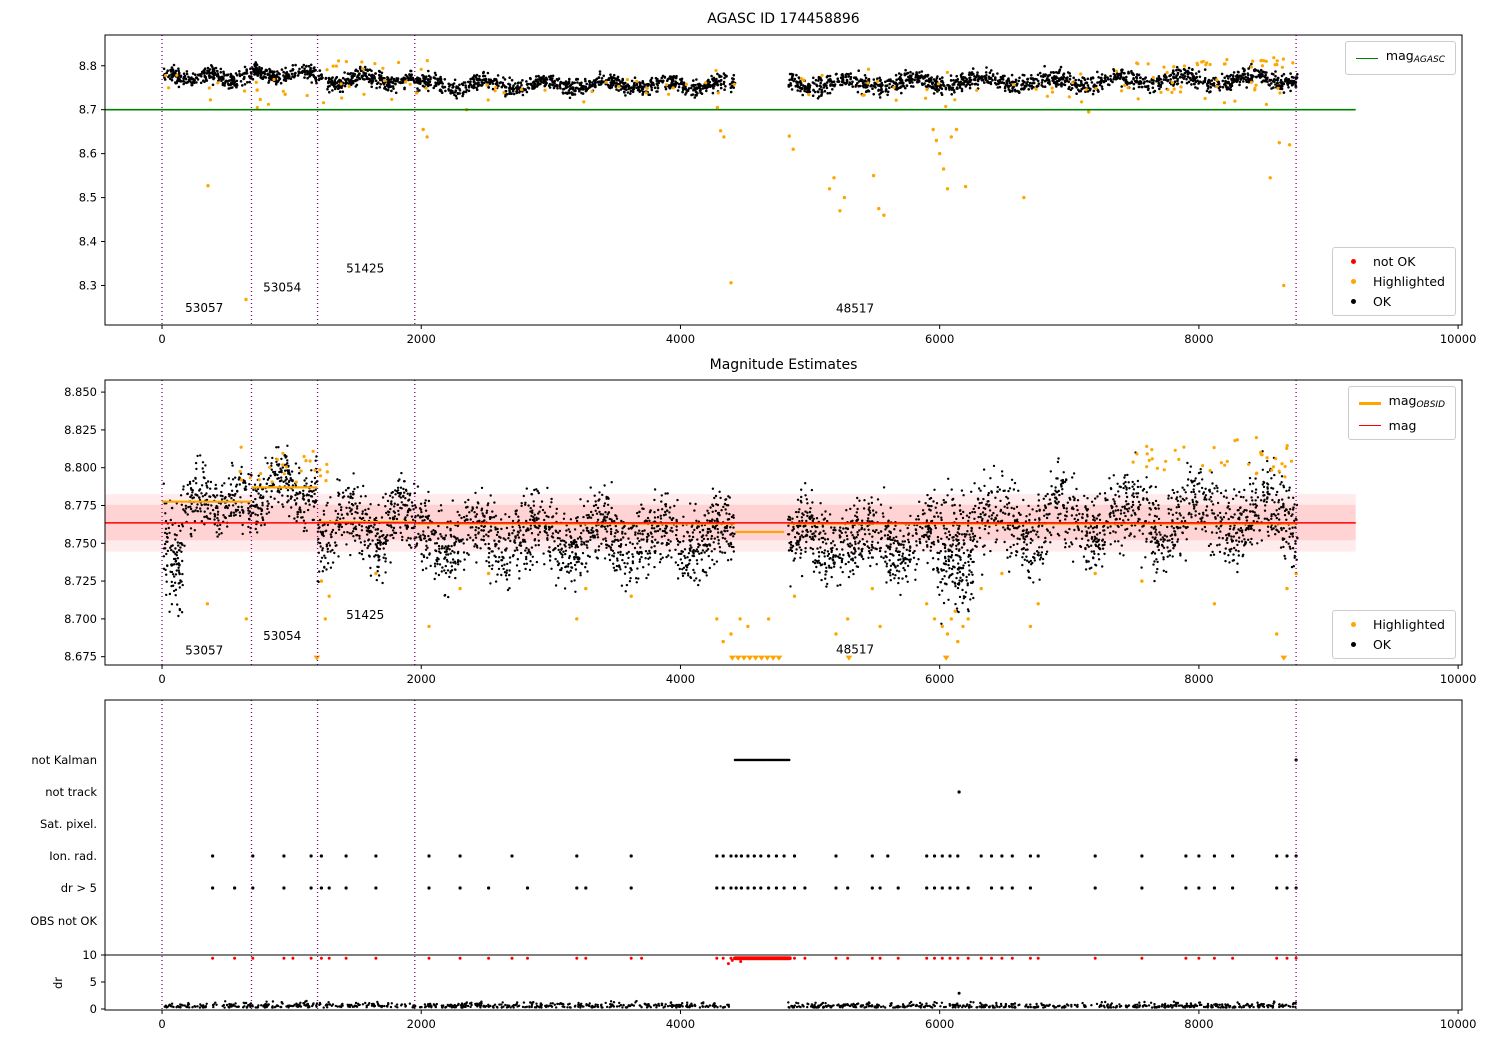 This screenshot has height=1050, width=1500. Describe the element at coordinates (1393, 634) in the screenshot. I see `legend-point-classes-2: Highlighted OK` at that location.